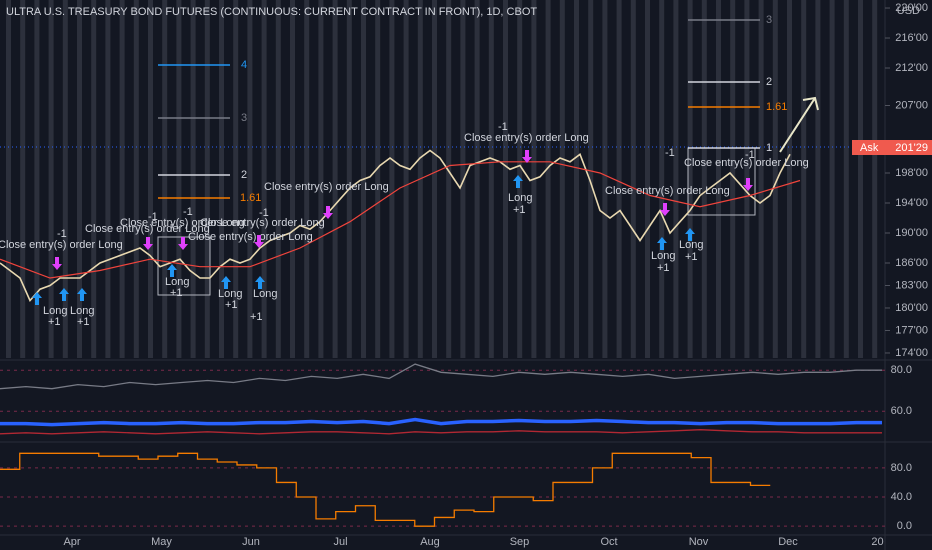  Describe the element at coordinates (71, 542) in the screenshot. I see `time-label: Apr` at that location.